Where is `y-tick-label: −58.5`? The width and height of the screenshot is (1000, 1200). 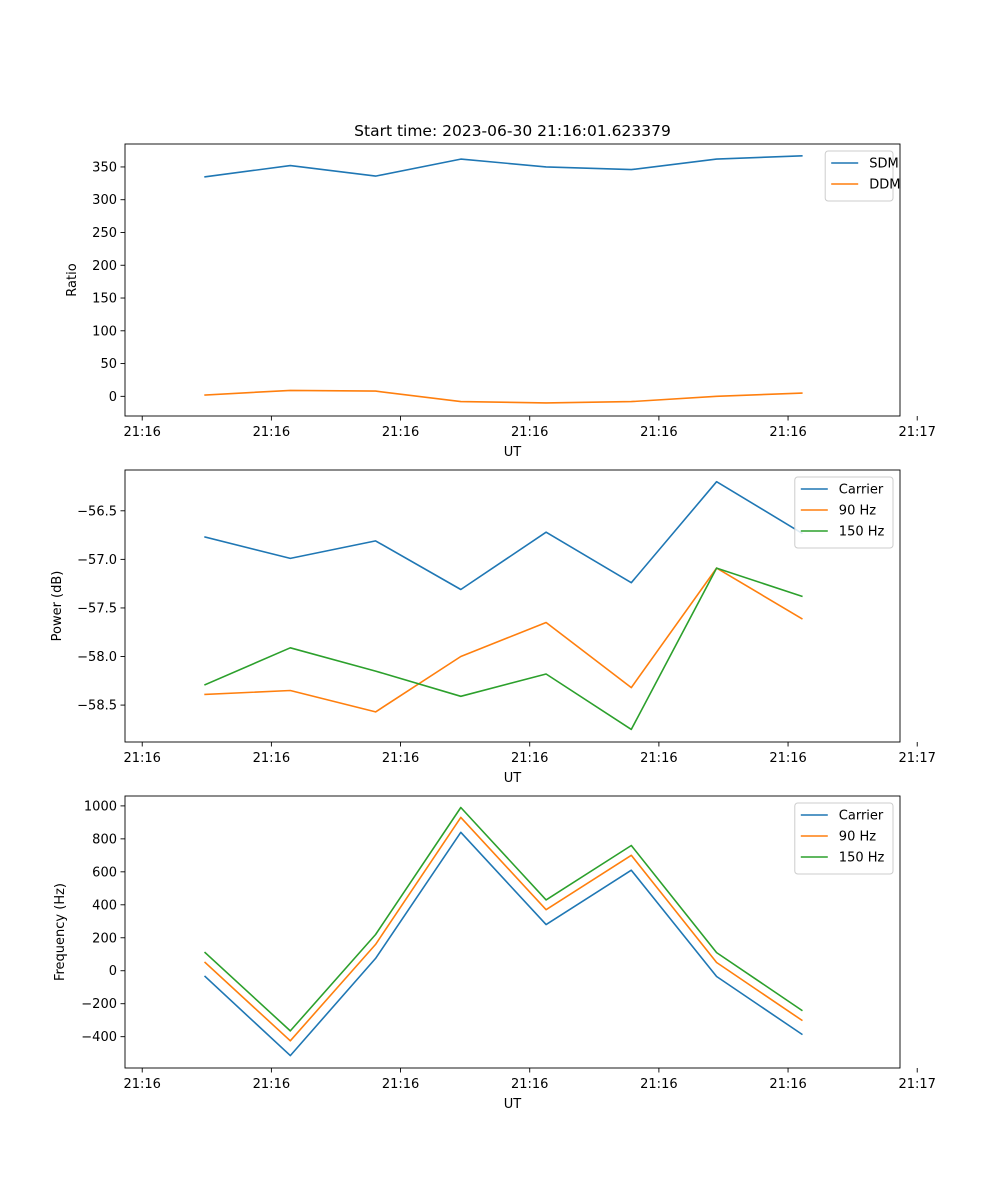
y-tick-label: −58.5 is located at coordinates (97, 706).